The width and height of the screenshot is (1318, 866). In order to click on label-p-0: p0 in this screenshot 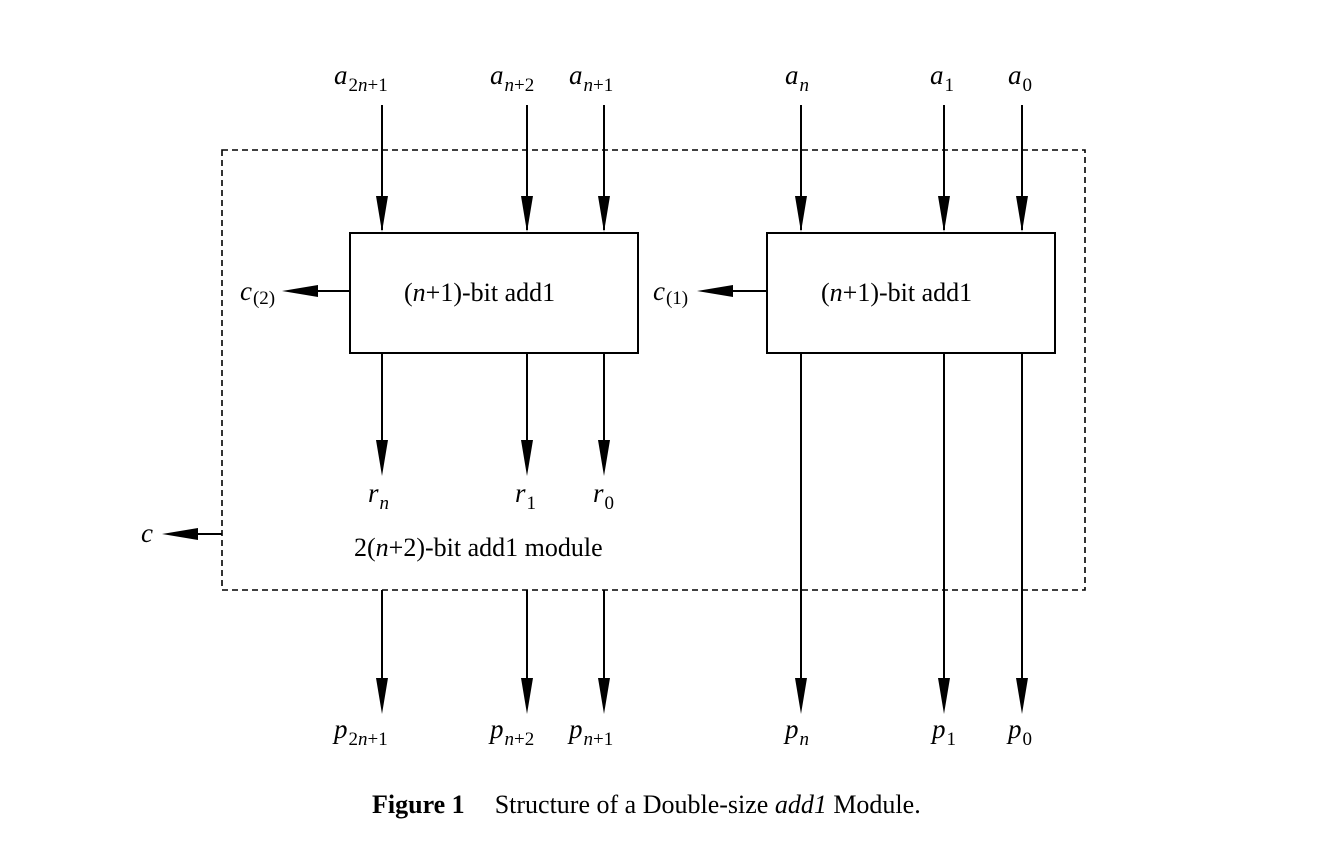, I will do `click(1020, 732)`.